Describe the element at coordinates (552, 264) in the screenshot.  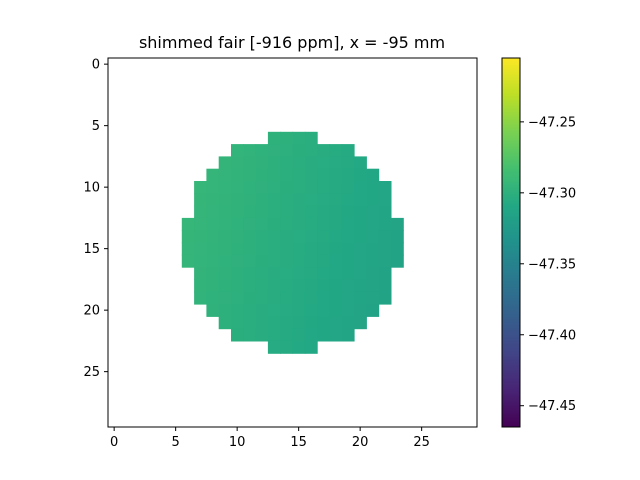
I see `colorbar-tick-label: −47.35` at that location.